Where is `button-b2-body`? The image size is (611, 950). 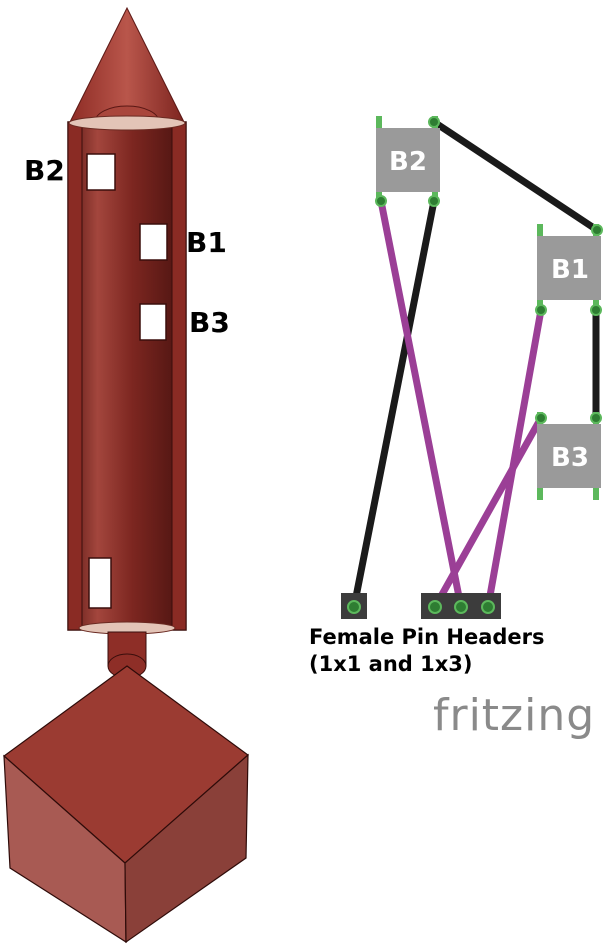
button-b2-body is located at coordinates (408, 160).